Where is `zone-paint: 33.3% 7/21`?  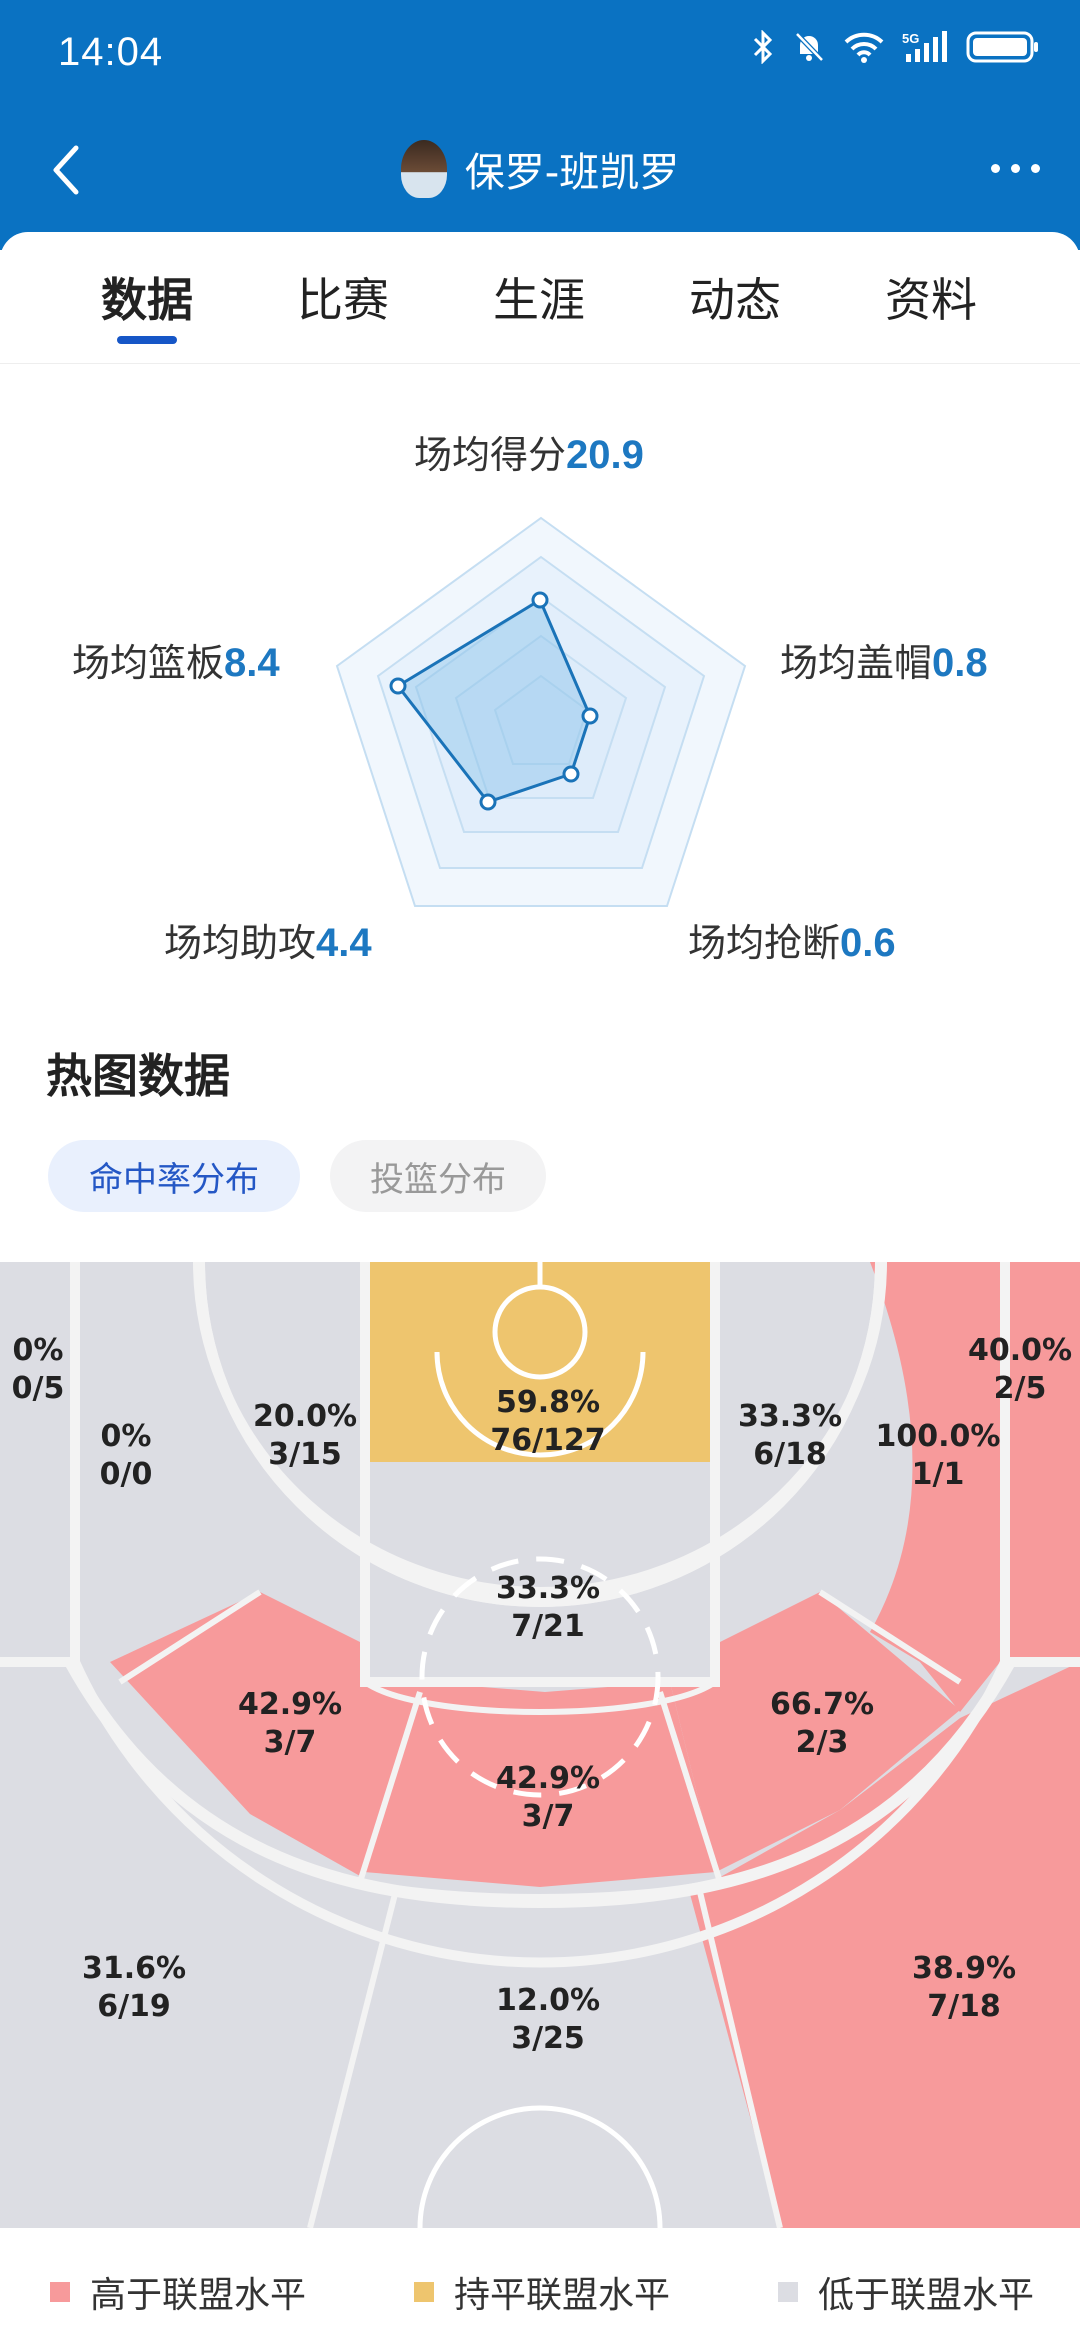
zone-paint: 33.3% 7/21 is located at coordinates (548, 1607).